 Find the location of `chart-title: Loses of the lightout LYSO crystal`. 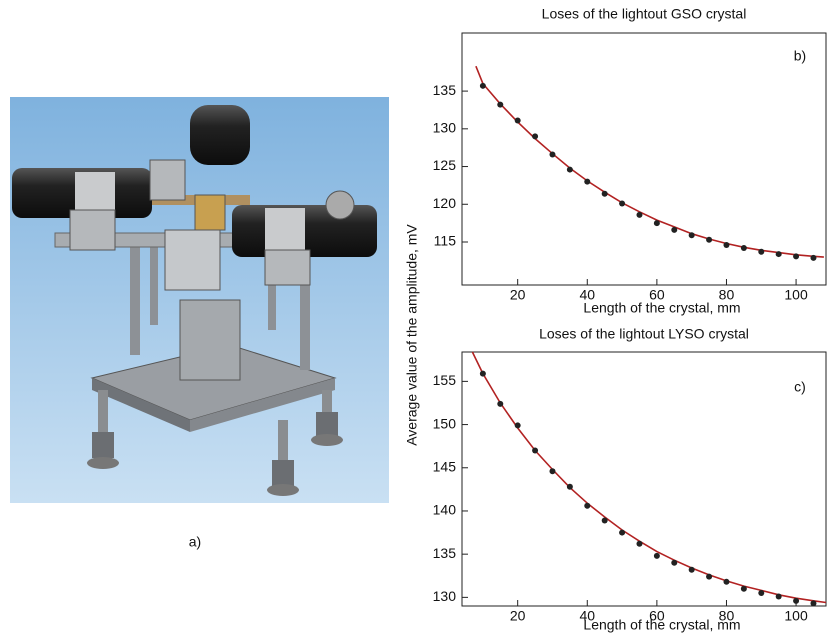

chart-title: Loses of the lightout LYSO crystal is located at coordinates (644, 334).